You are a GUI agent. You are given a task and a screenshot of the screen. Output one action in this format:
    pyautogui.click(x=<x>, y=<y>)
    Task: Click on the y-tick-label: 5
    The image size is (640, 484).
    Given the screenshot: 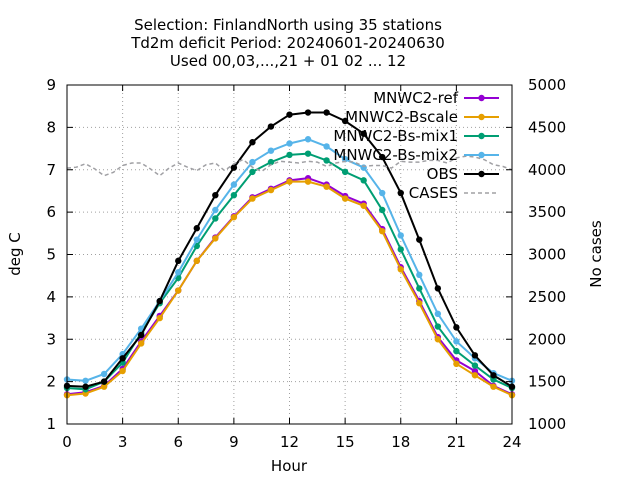 What is the action you would take?
    pyautogui.click(x=51, y=255)
    